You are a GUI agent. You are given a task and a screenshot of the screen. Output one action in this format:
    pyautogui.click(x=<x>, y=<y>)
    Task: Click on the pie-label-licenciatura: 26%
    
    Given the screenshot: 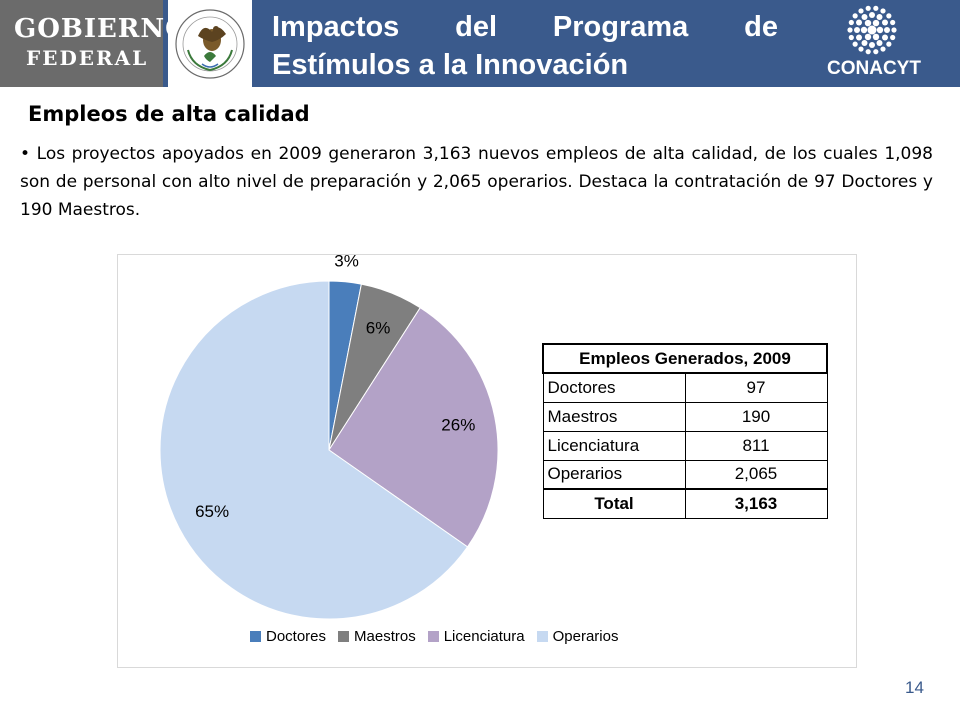 What is the action you would take?
    pyautogui.click(x=458, y=424)
    